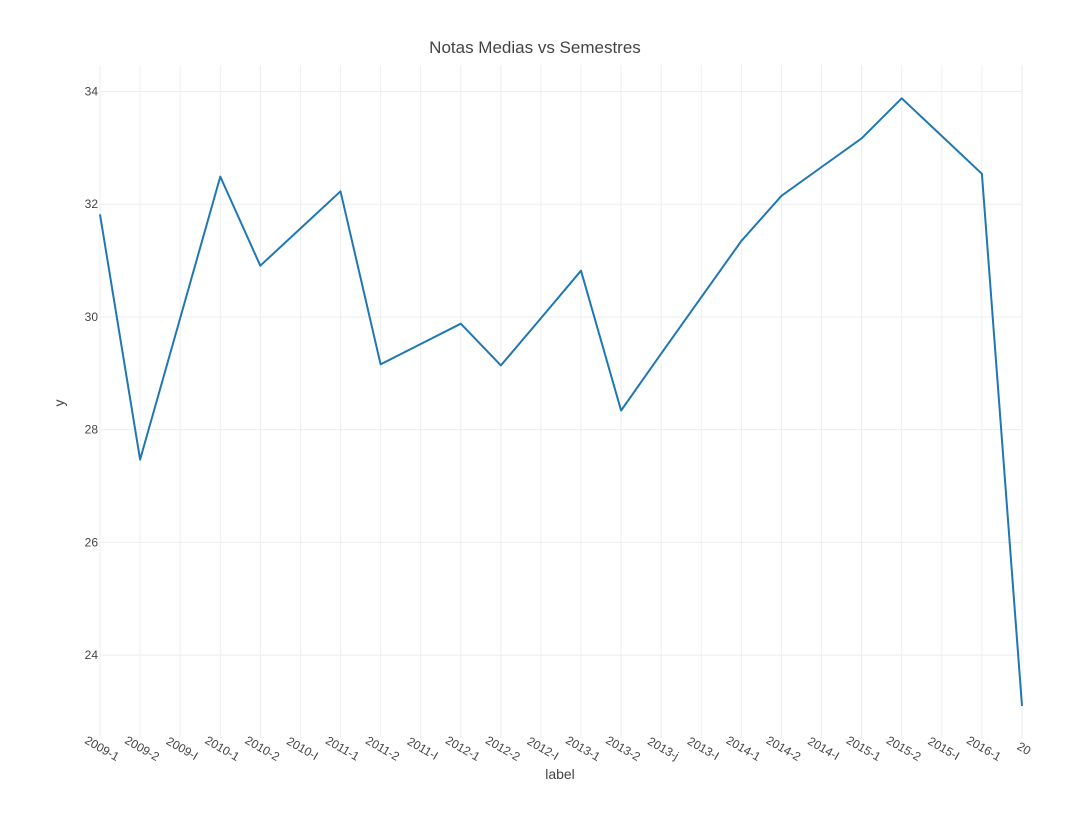 This screenshot has height=829, width=1072. I want to click on y-tick-label: 28, so click(92, 430).